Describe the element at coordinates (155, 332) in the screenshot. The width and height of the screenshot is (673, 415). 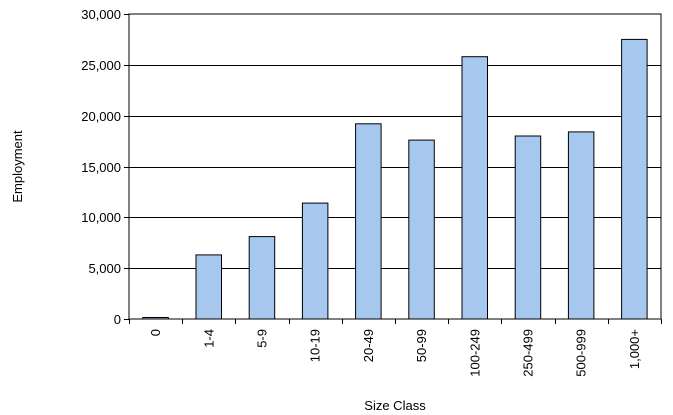
I see `x-tick-label: 0` at that location.